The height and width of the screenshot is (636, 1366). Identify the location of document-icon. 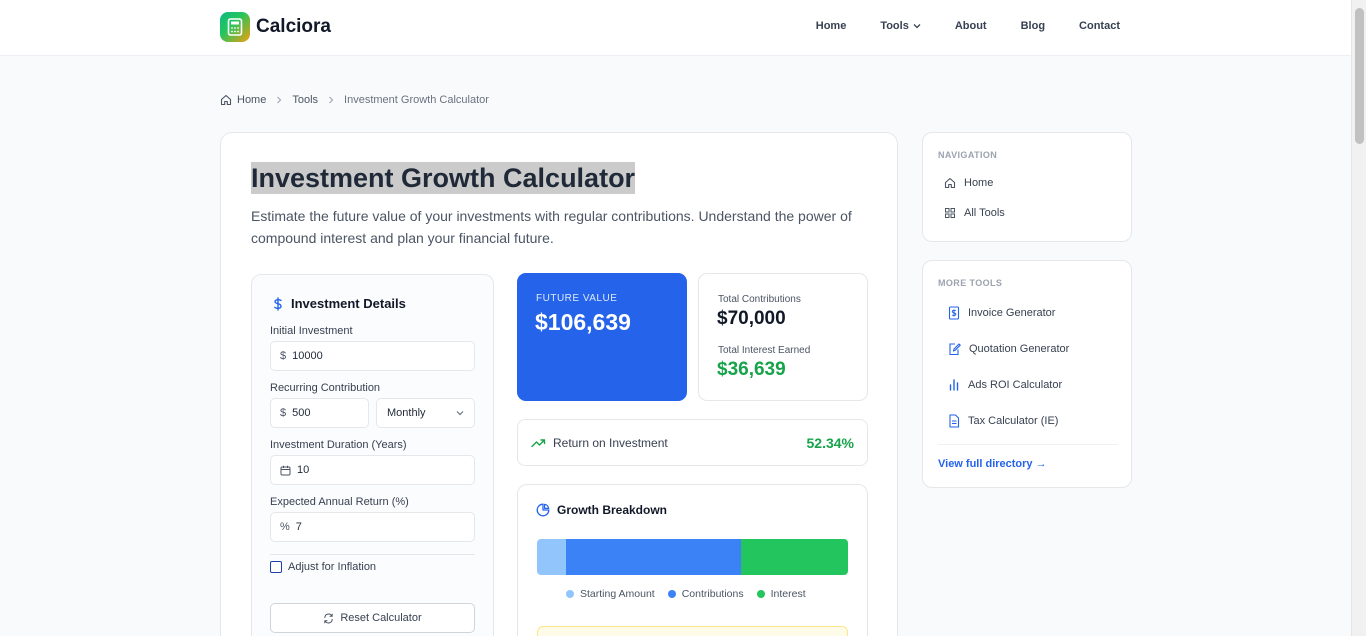
(954, 421).